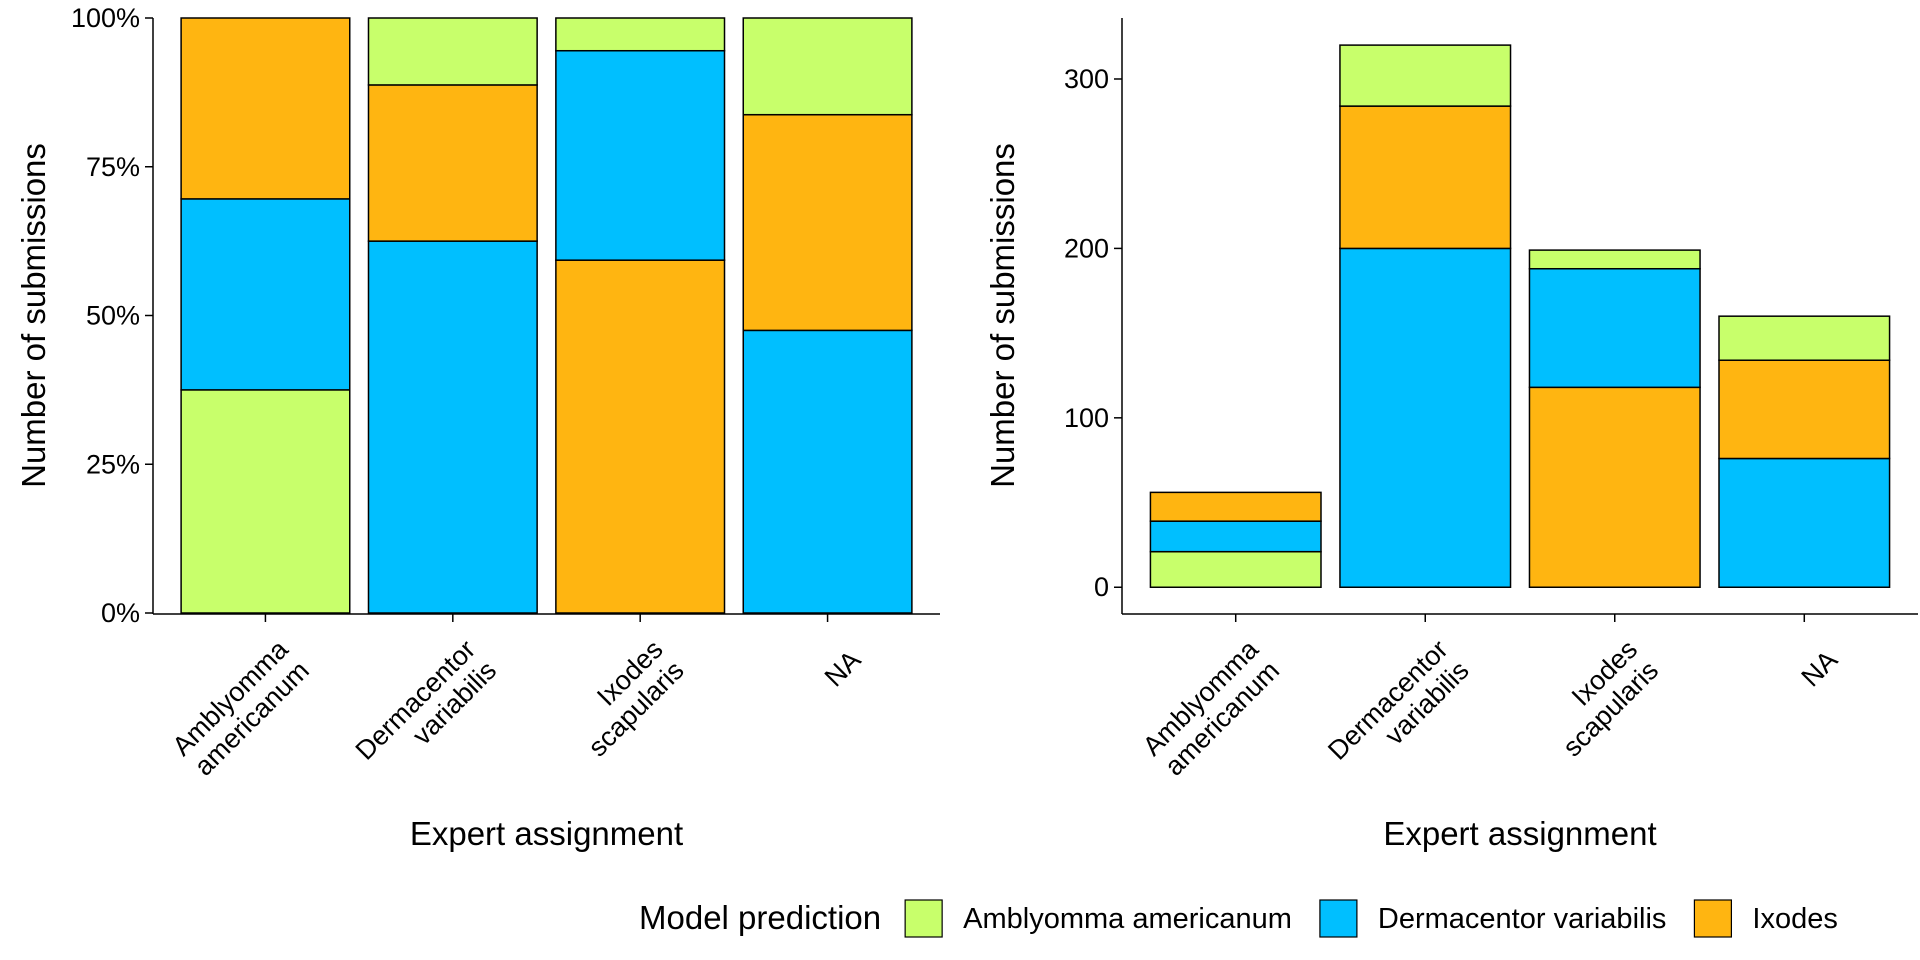  I want to click on y-tick-label: 100%, so click(105, 18).